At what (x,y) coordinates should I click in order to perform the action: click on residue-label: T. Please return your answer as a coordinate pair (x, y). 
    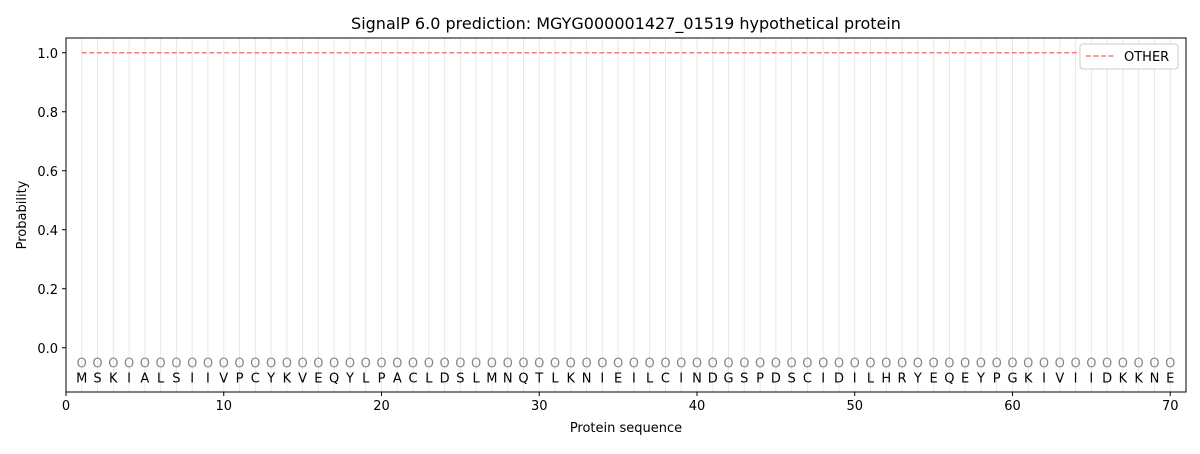
    Looking at the image, I should click on (538, 379).